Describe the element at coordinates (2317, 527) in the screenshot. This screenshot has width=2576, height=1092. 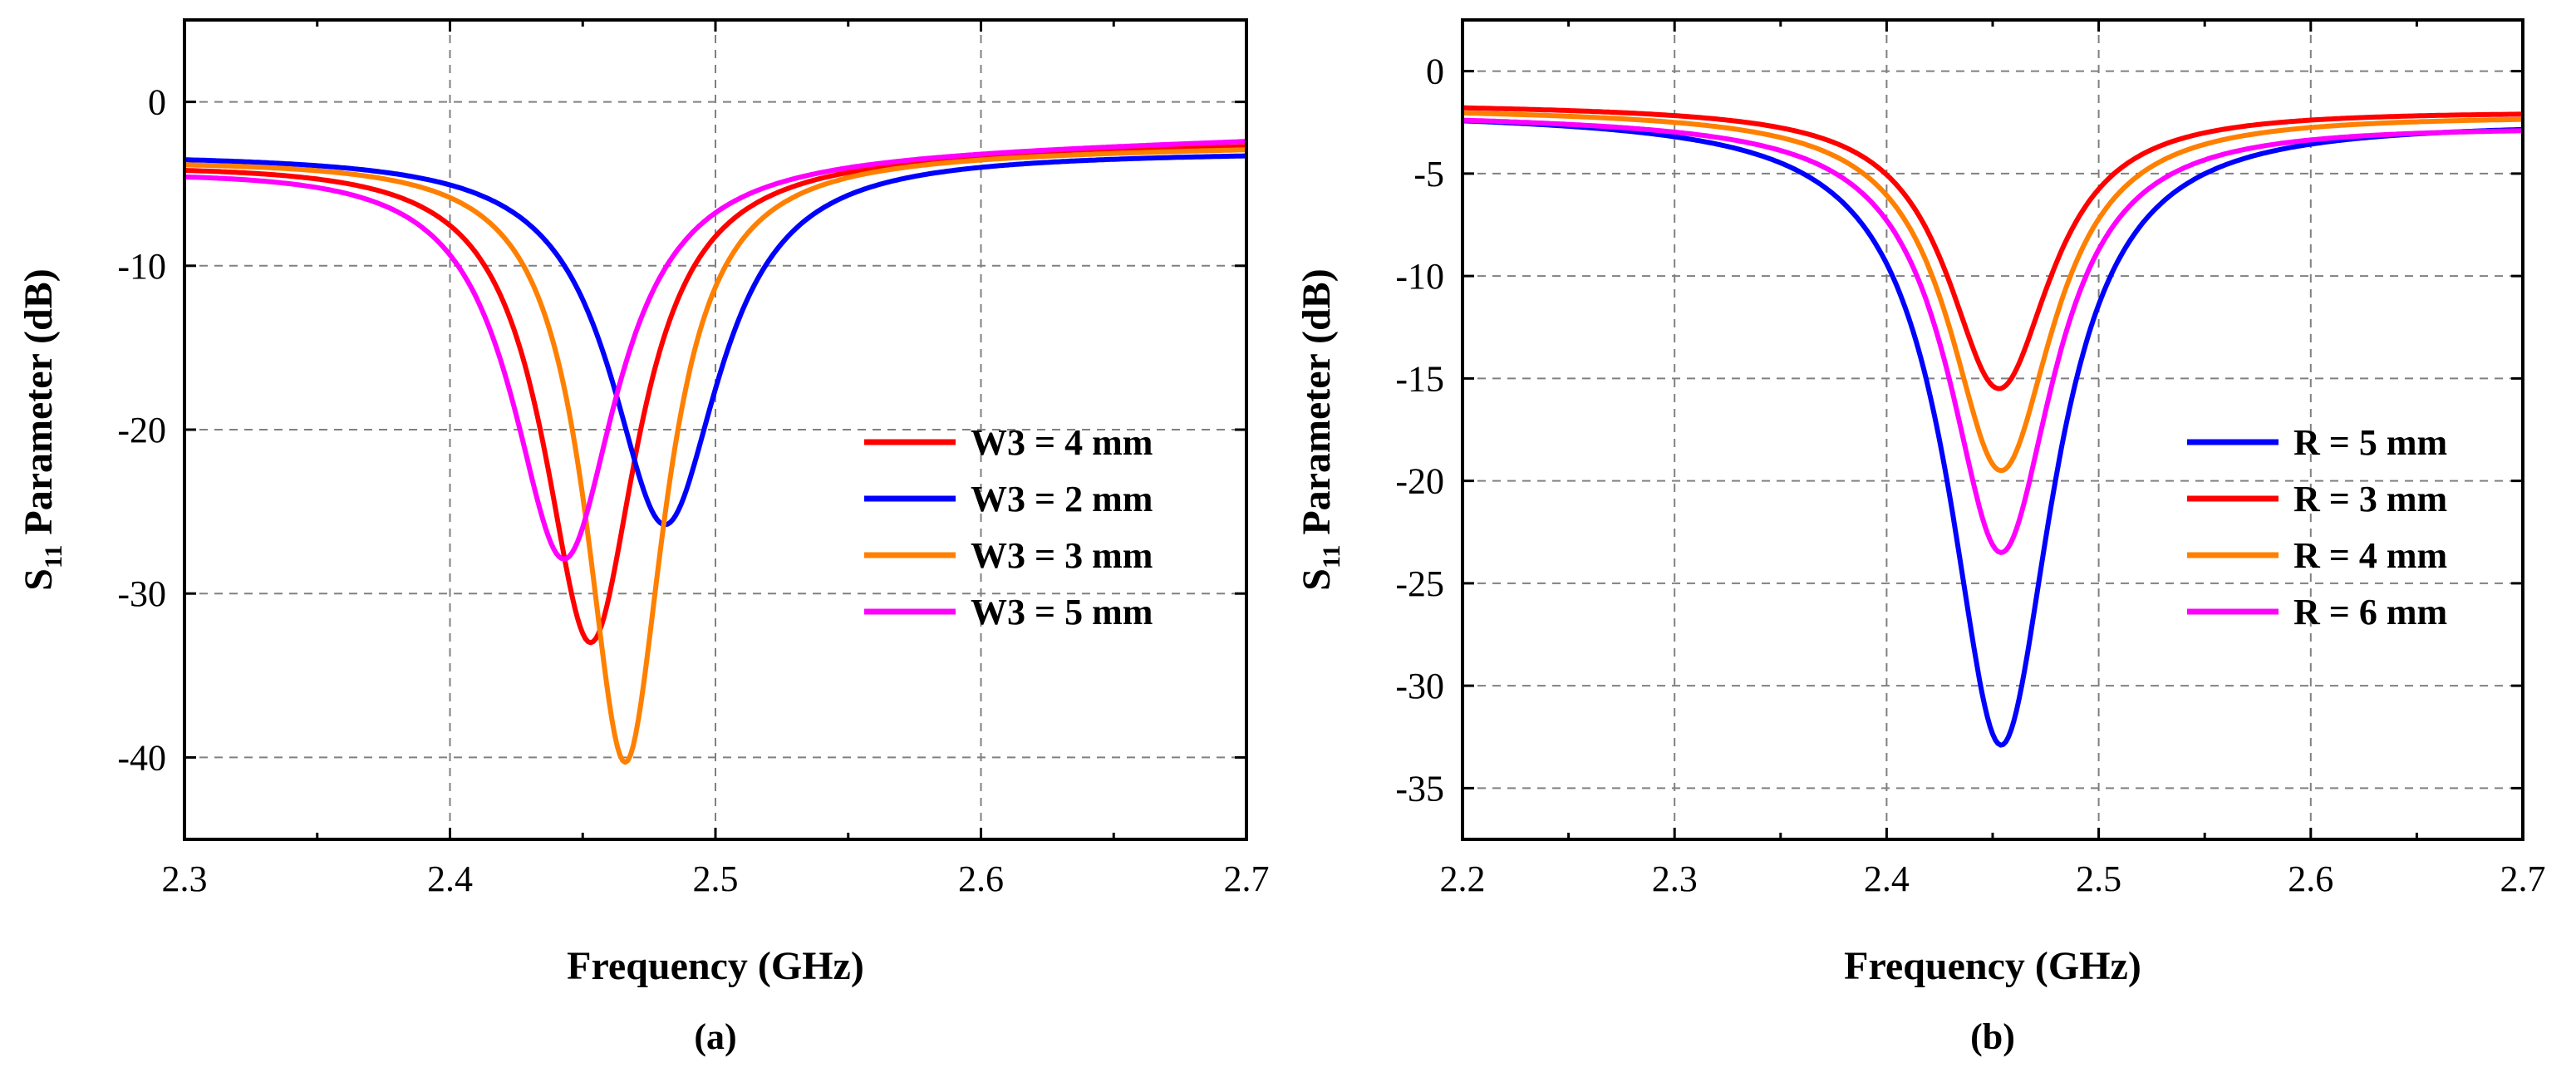
I see `legend: R = 5 mm R = 3 mm R = 4 mm R = 6 mm` at that location.